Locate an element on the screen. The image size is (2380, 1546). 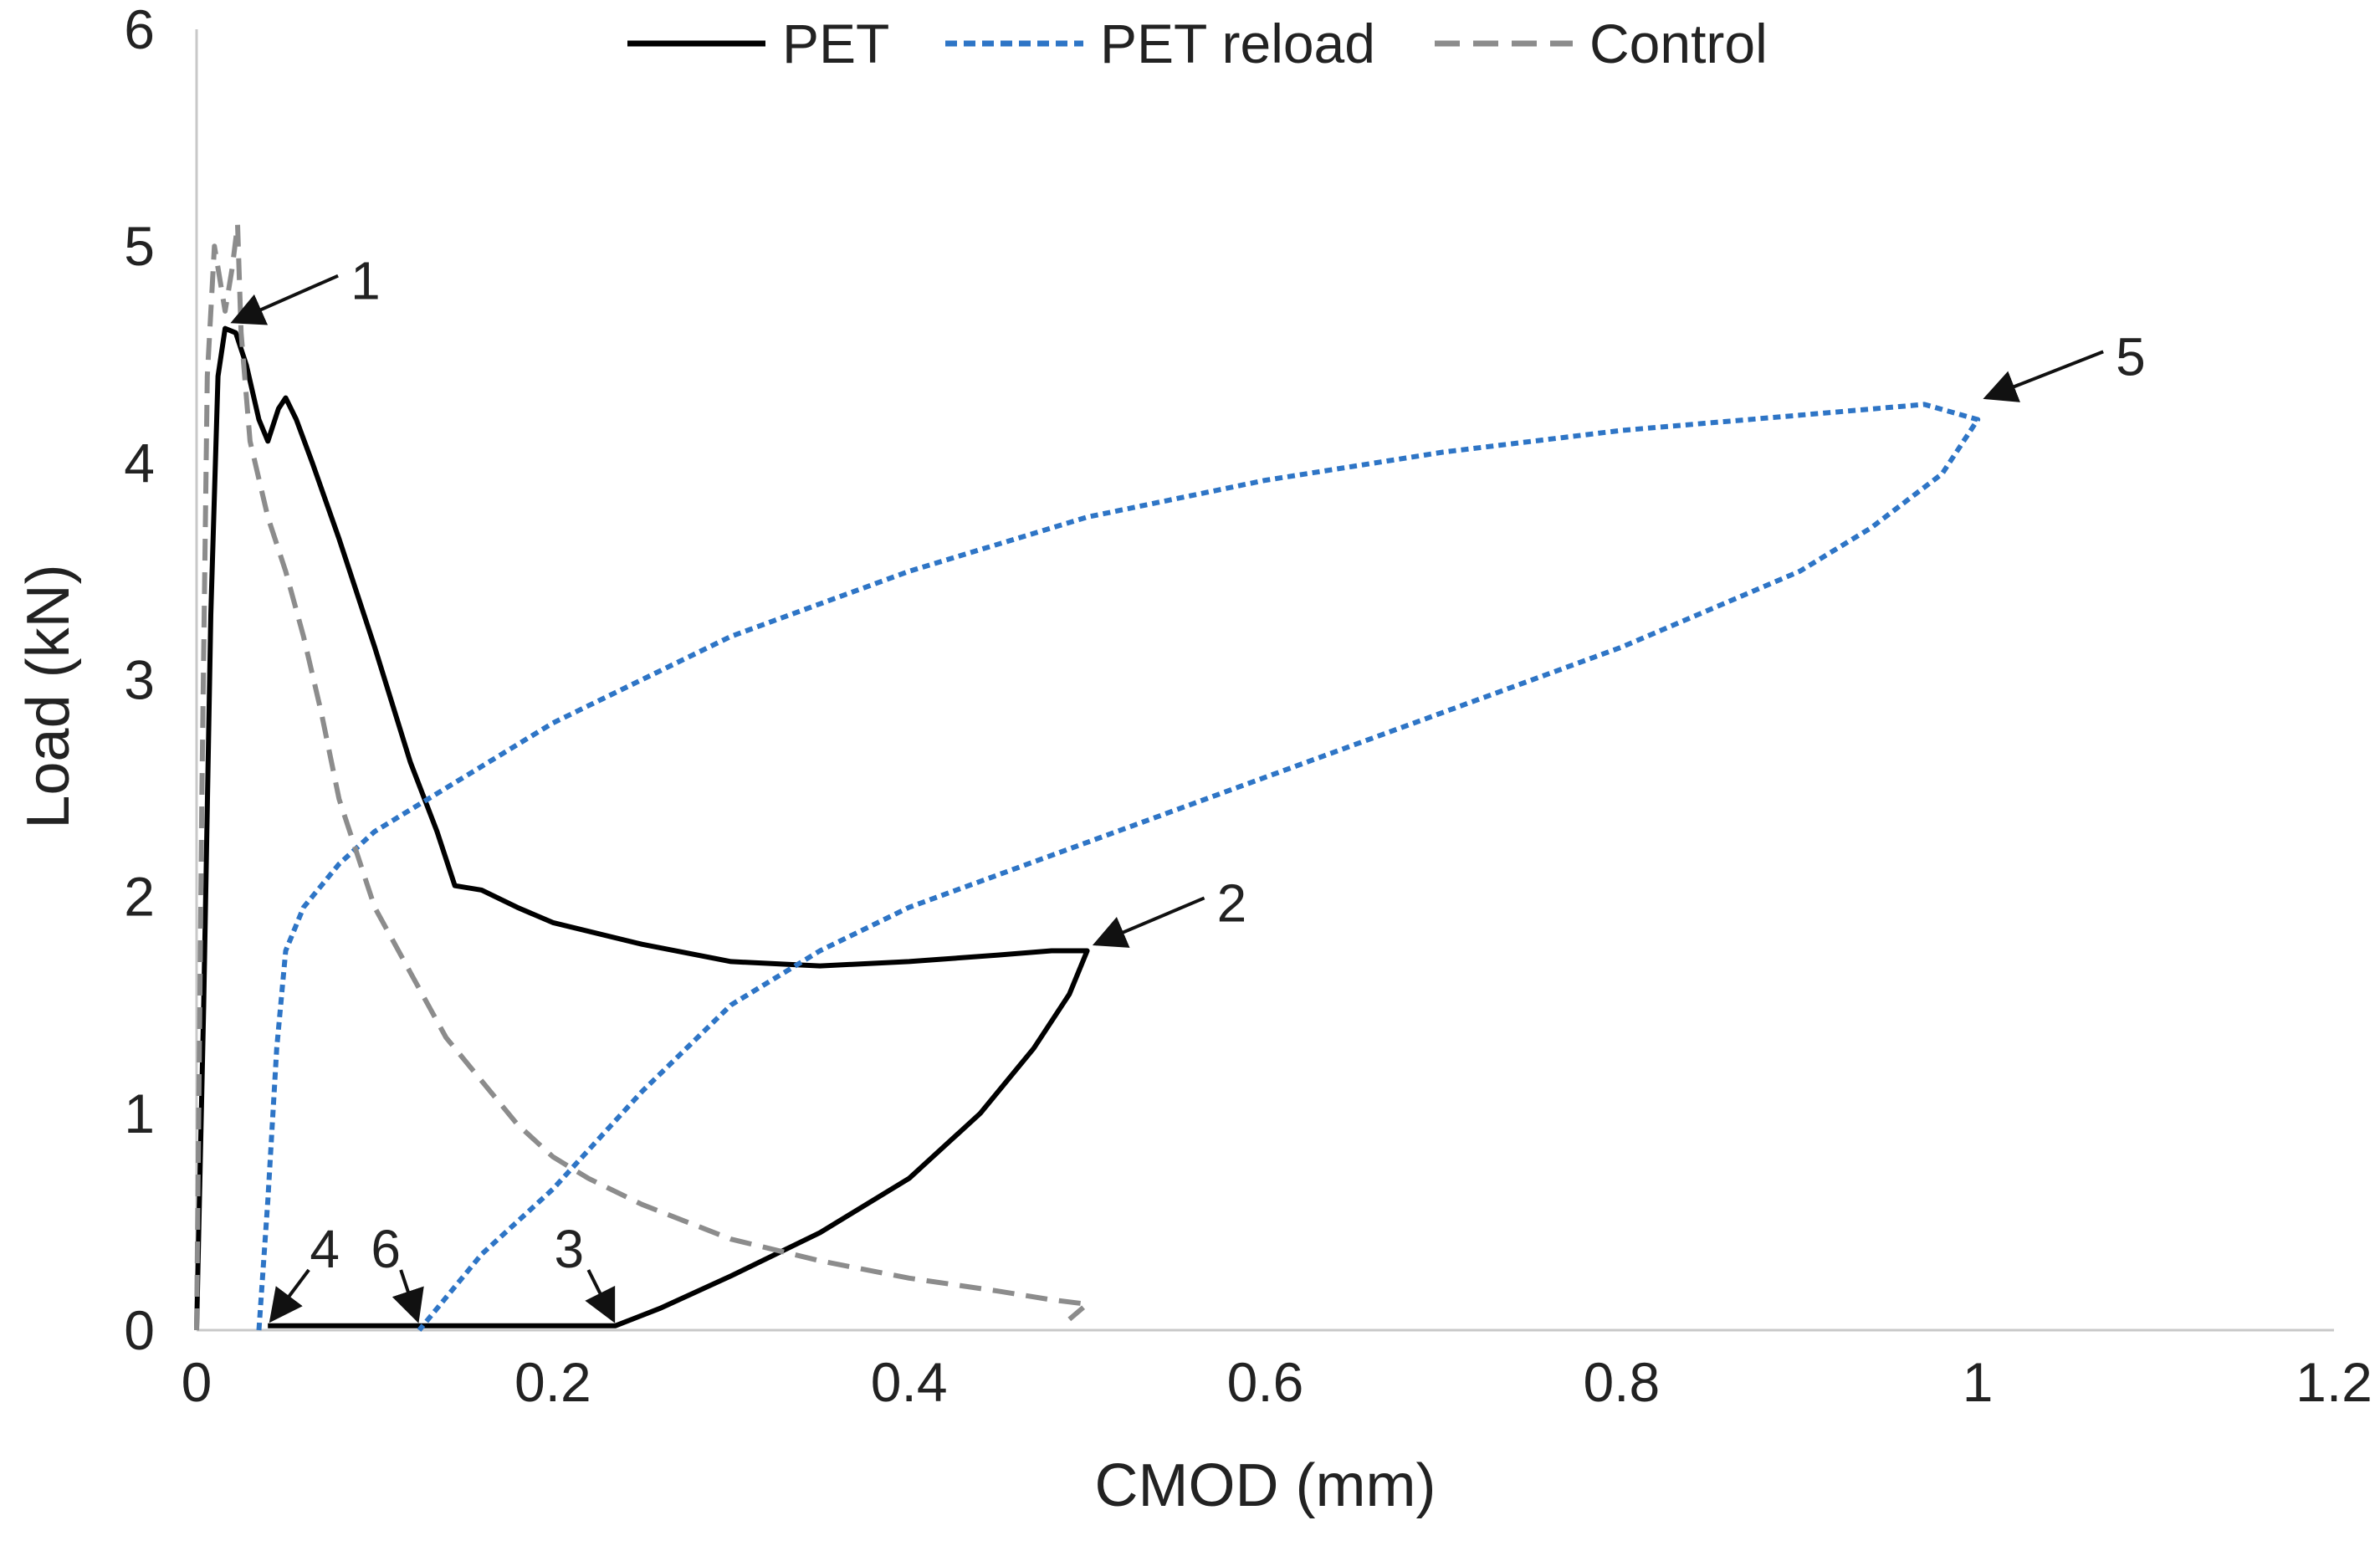
annotation-label: 4 is located at coordinates (325, 1249).